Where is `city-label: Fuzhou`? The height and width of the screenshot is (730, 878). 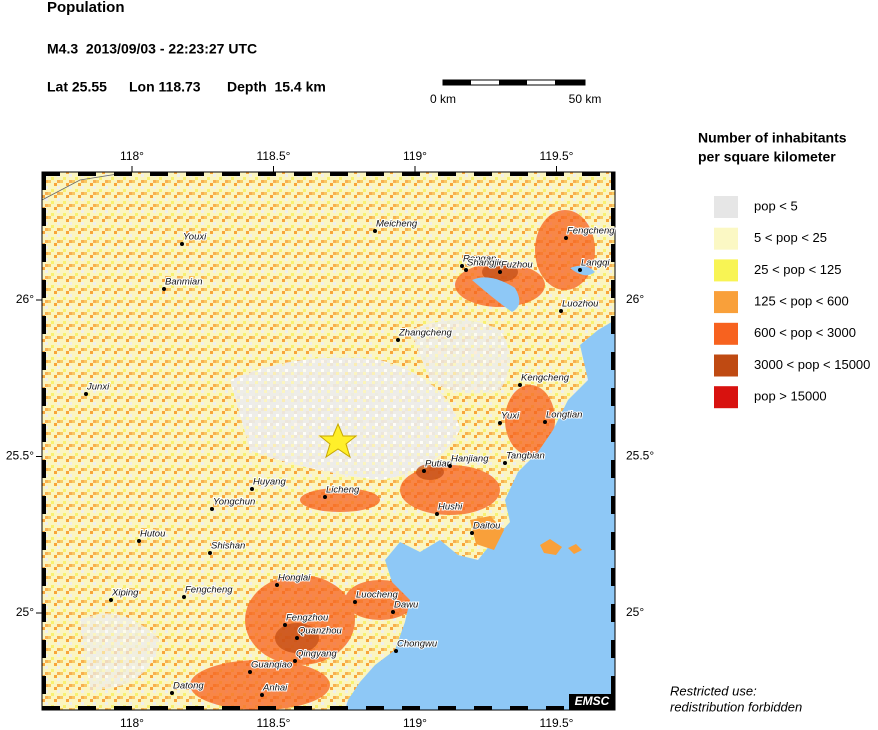
city-label: Fuzhou is located at coordinates (517, 265).